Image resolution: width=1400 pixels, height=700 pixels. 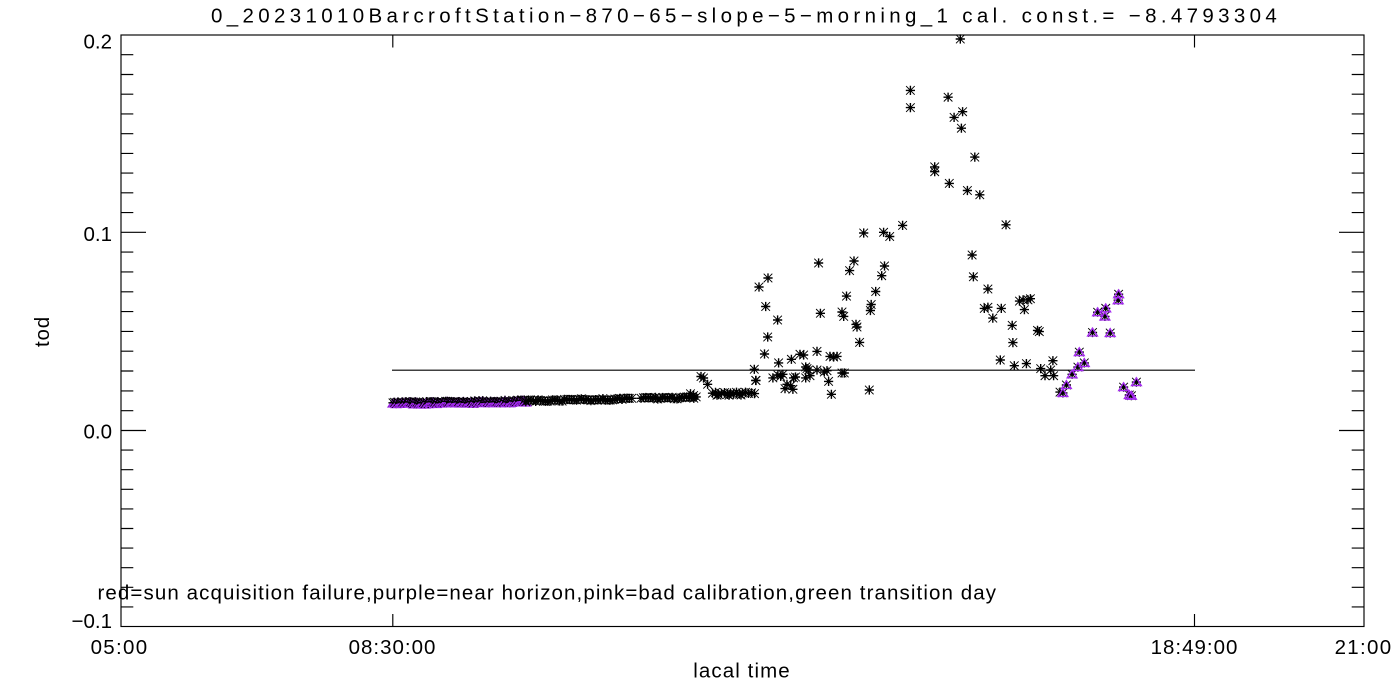 I want to click on svg-text: lacal time, so click(x=742, y=671).